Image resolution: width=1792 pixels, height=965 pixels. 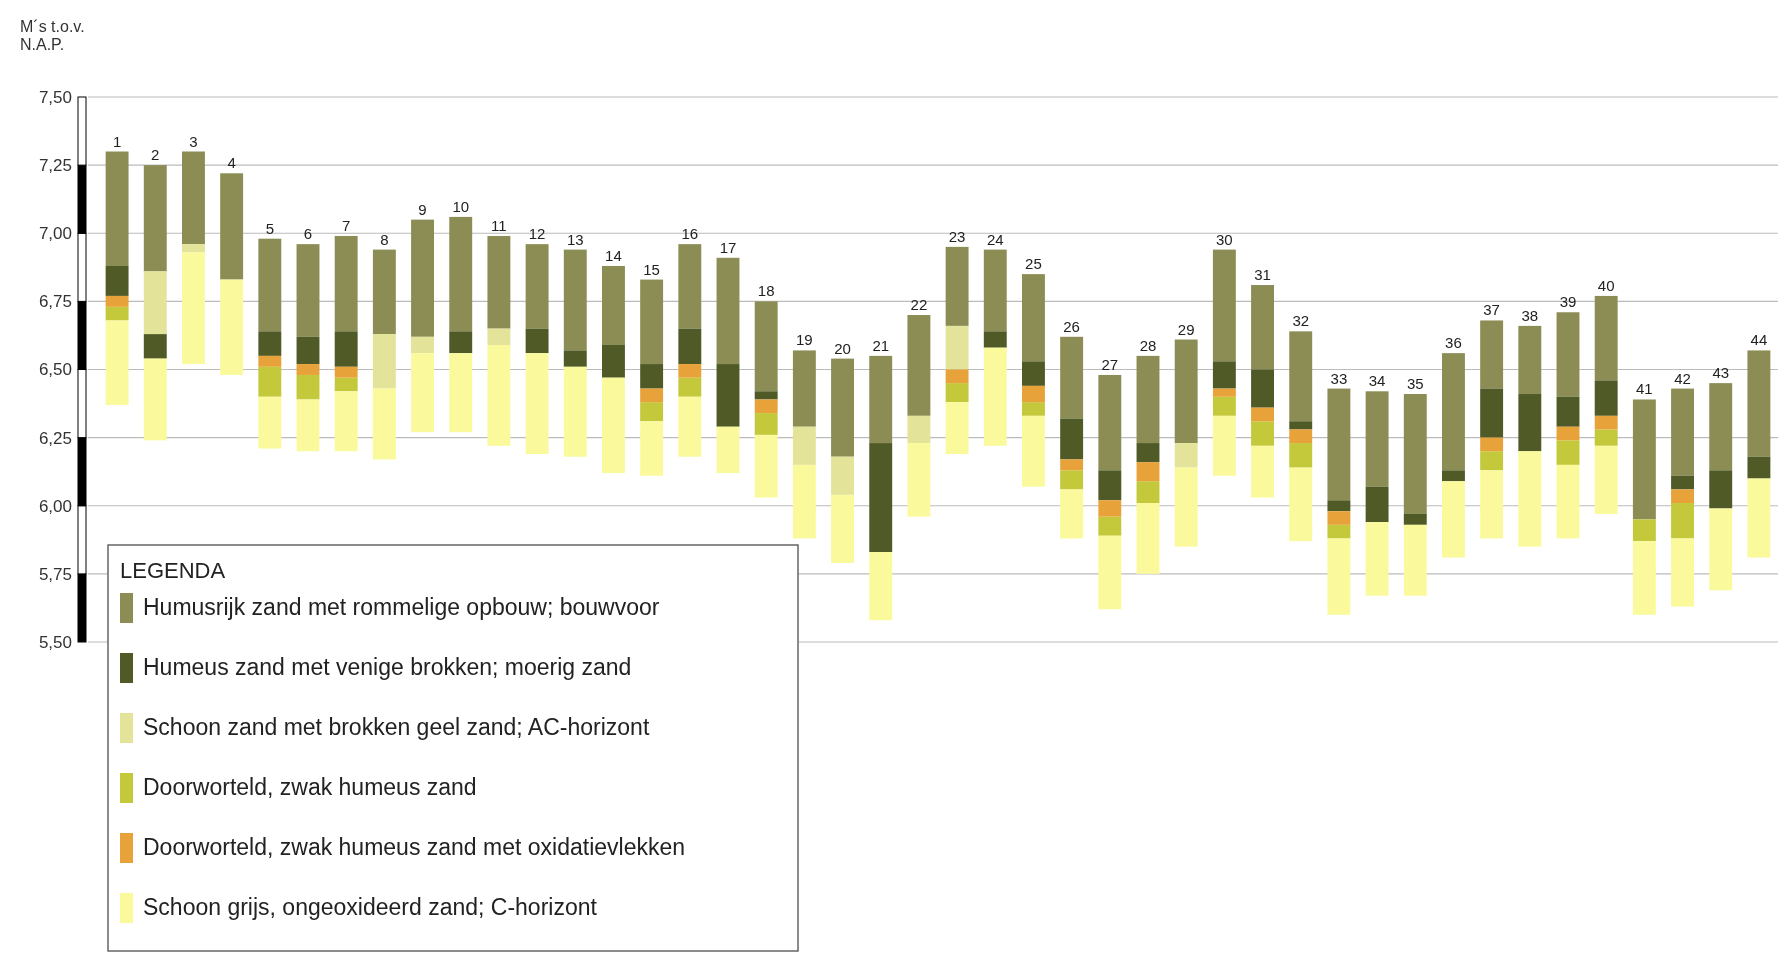 I want to click on legend-title: LEGENDA, so click(x=173, y=570).